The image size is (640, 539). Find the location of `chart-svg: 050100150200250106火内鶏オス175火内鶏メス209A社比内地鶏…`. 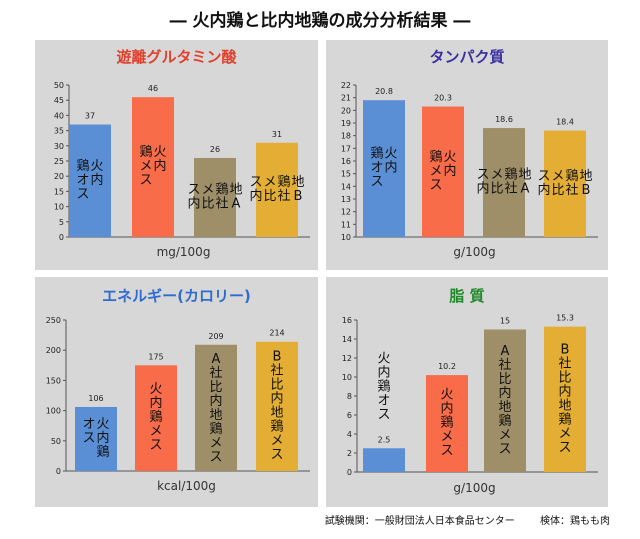

chart-svg: 050100150200250106火内鶏オス175火内鶏メス209A社比内地鶏… is located at coordinates (178, 404).